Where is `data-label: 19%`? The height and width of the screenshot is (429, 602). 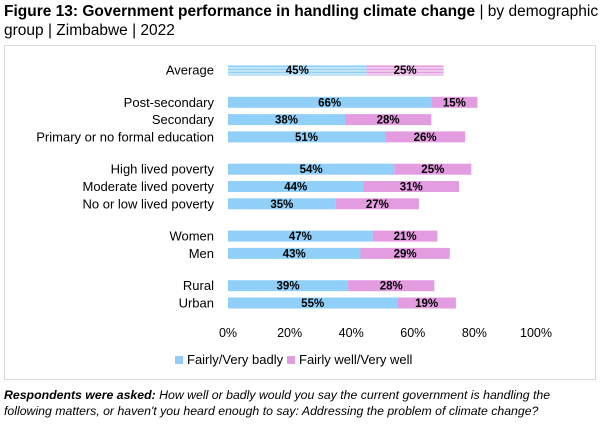
data-label: 19% is located at coordinates (426, 304).